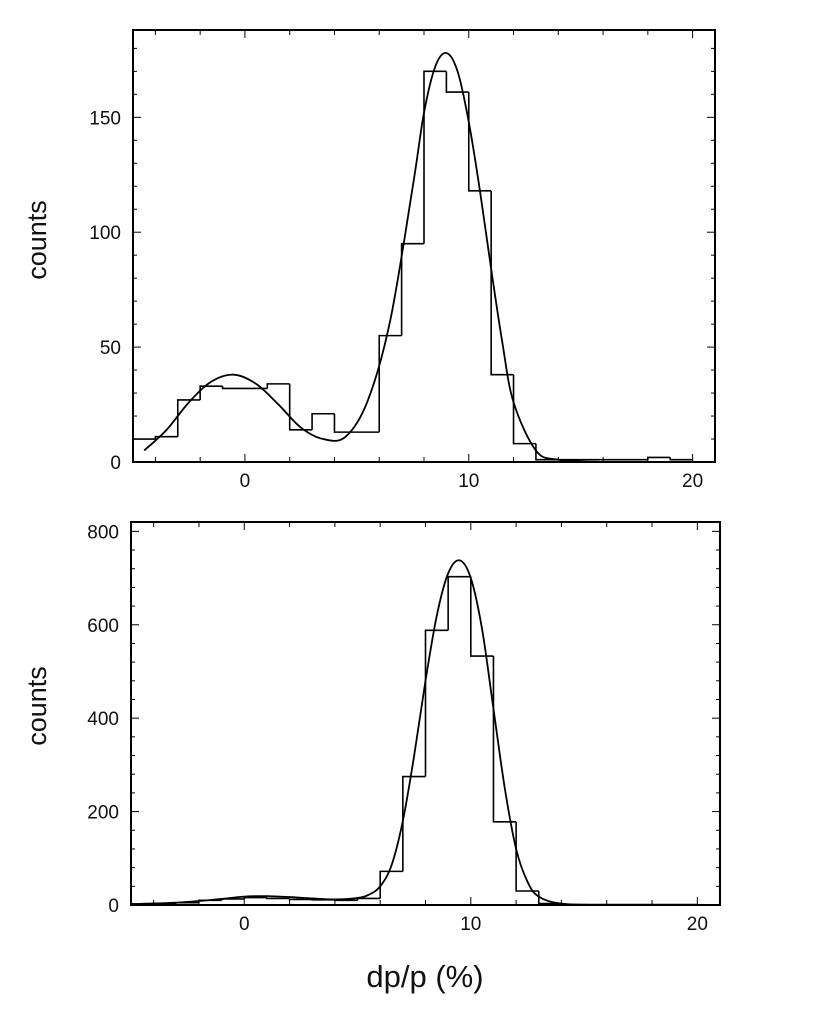  I want to click on y-tick-label: 600, so click(103, 626).